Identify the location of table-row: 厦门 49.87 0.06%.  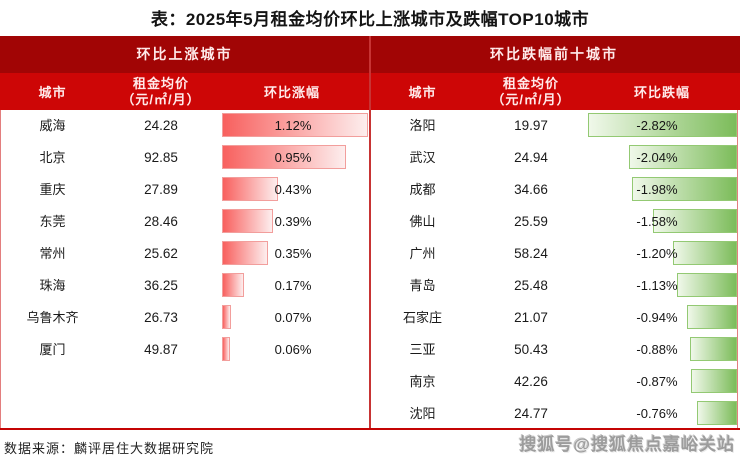
(184, 350).